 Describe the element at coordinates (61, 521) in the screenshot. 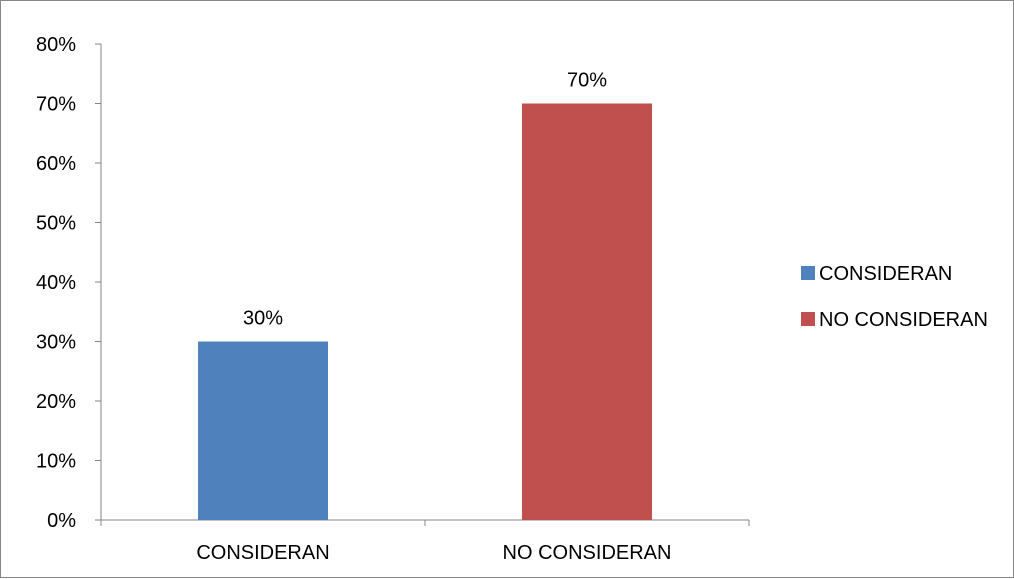

I see `y-tick-label: 0%` at that location.